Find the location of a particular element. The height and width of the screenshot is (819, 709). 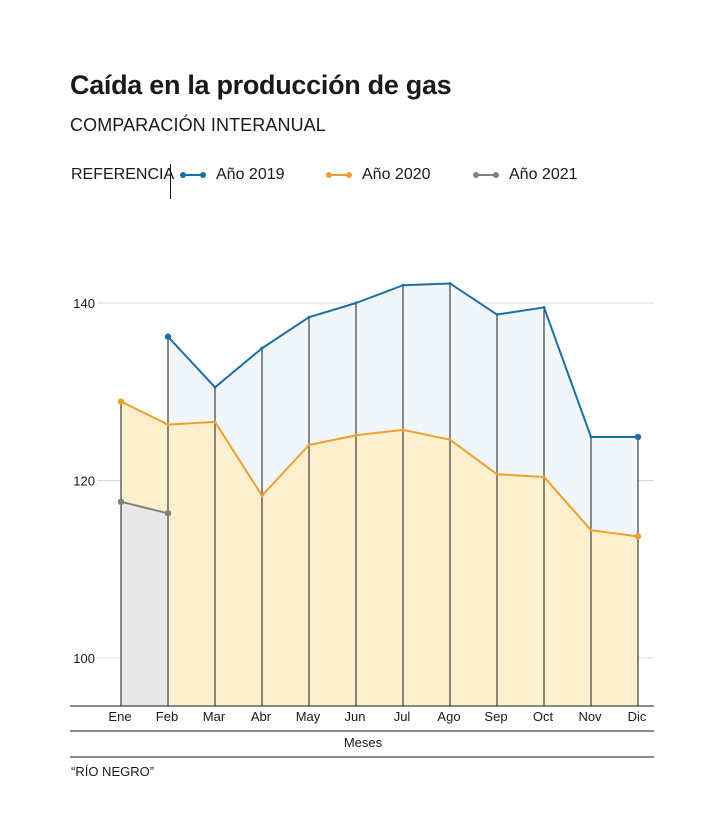

legend-swatch-2019 is located at coordinates (193, 175).